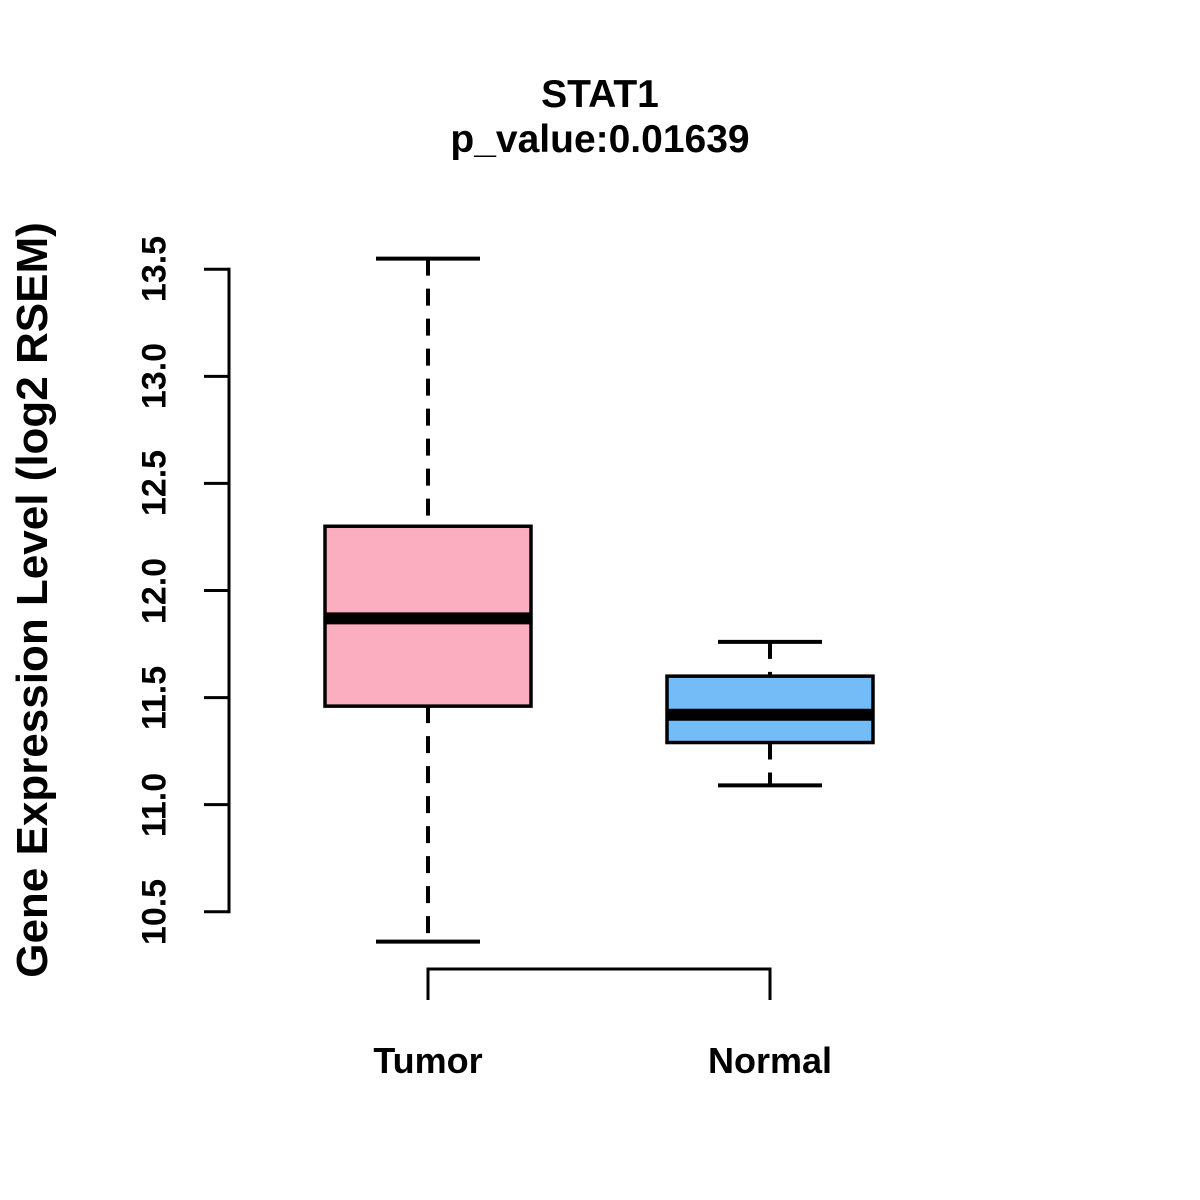 The height and width of the screenshot is (1200, 1200). What do you see at coordinates (770, 1060) in the screenshot?
I see `x-category-label-normal: Normal` at bounding box center [770, 1060].